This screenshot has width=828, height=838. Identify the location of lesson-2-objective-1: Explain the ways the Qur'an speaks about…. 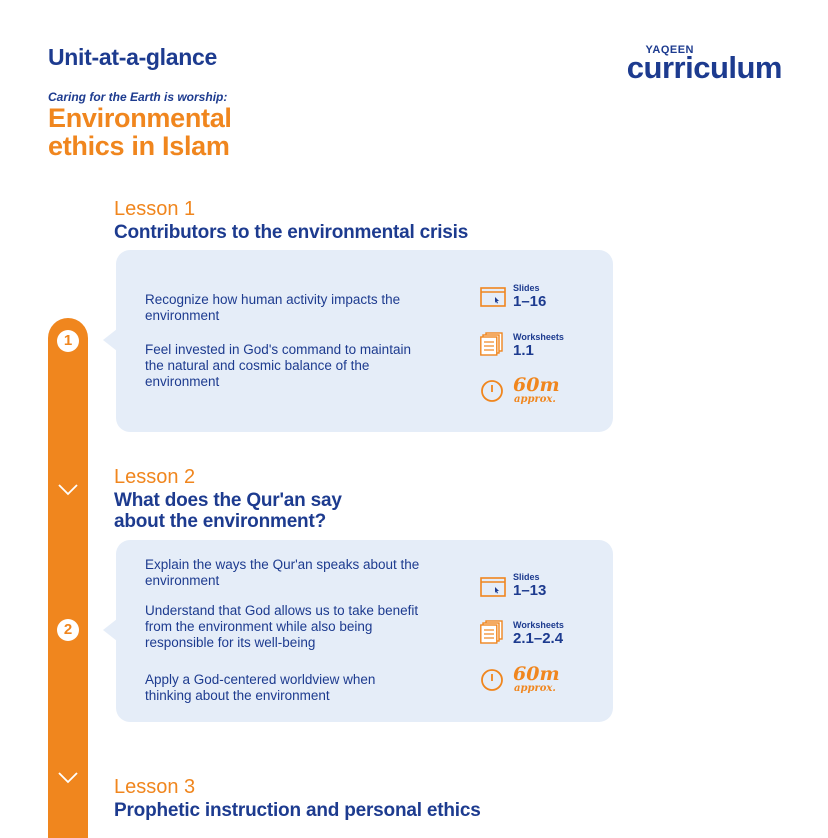
(282, 572).